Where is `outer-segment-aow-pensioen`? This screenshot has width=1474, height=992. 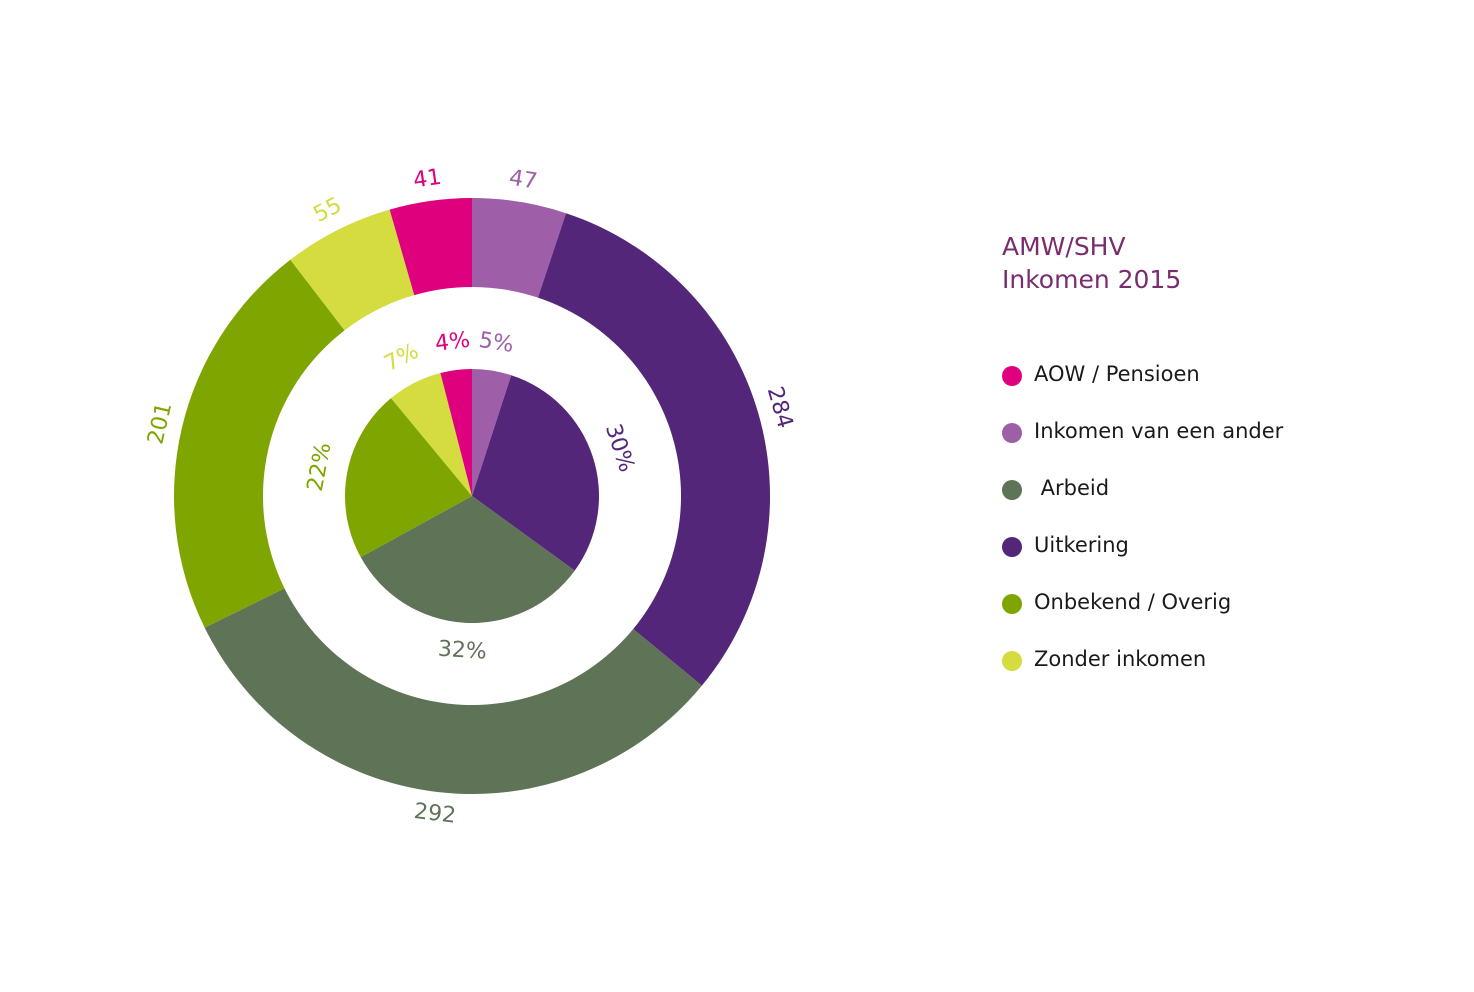 outer-segment-aow-pensioen is located at coordinates (430, 247).